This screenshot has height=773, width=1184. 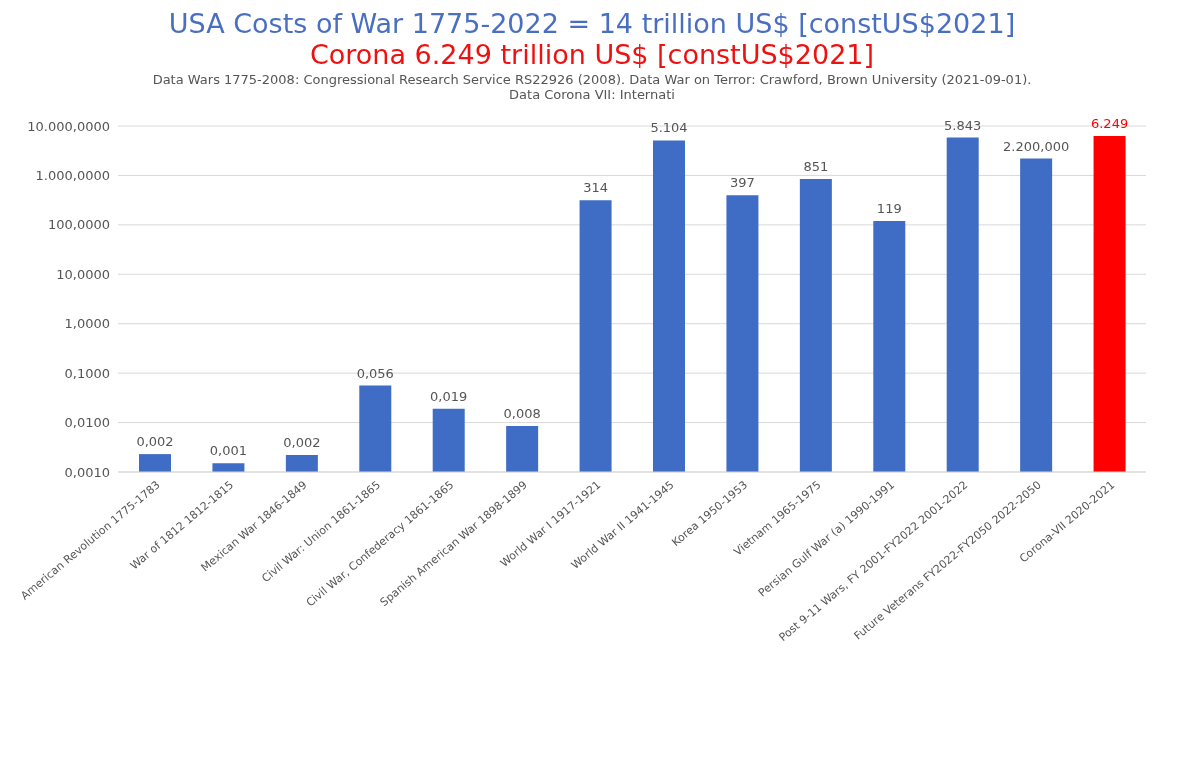 What do you see at coordinates (78, 225) in the screenshot?
I see `y-tick-label: 100,0000` at bounding box center [78, 225].